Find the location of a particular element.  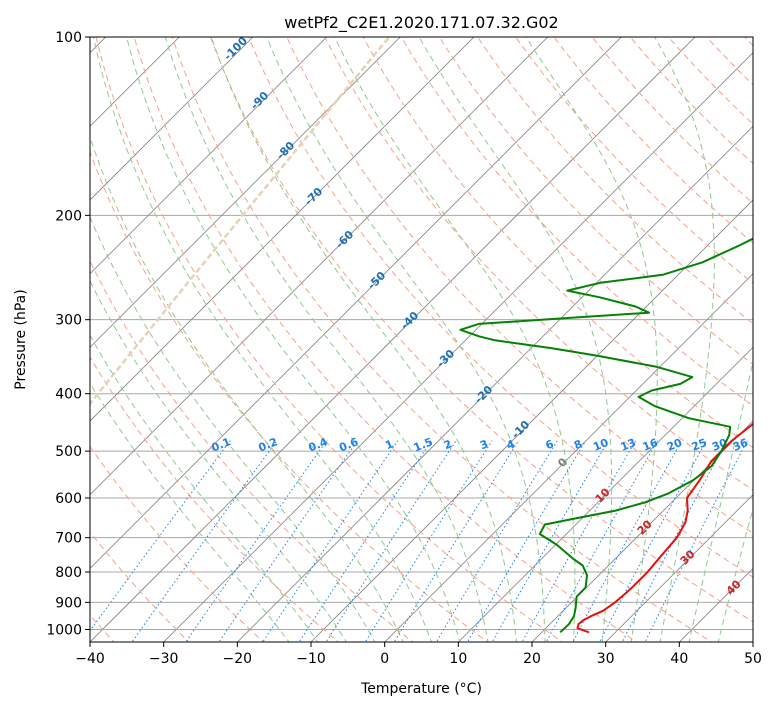

mixing-ratio-label: 3 is located at coordinates (484, 444).